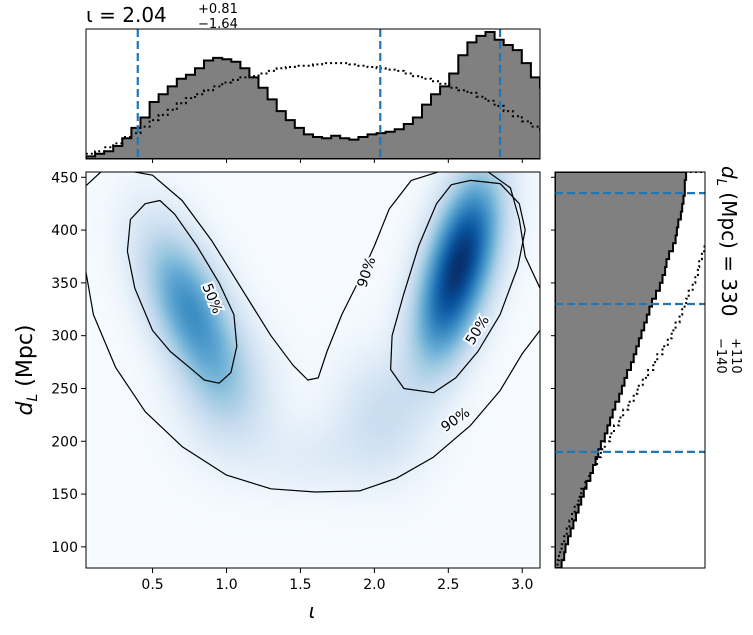  Describe the element at coordinates (374, 585) in the screenshot. I see `x-tick-label: 2.0` at that location.